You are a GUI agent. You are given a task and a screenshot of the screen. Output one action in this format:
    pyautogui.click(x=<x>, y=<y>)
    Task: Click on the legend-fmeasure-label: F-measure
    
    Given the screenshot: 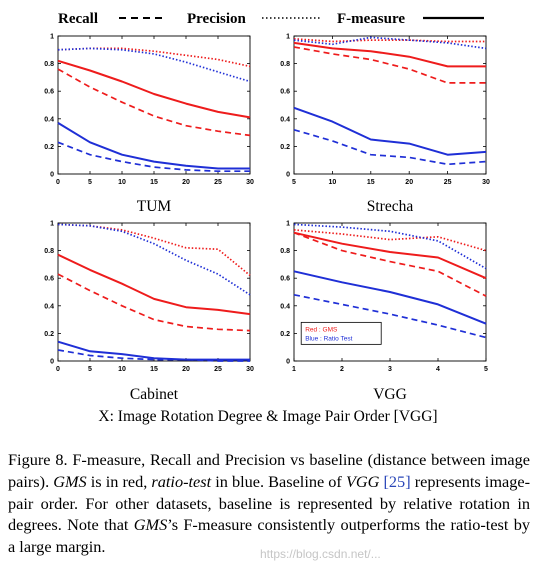 What is the action you would take?
    pyautogui.click(x=371, y=19)
    